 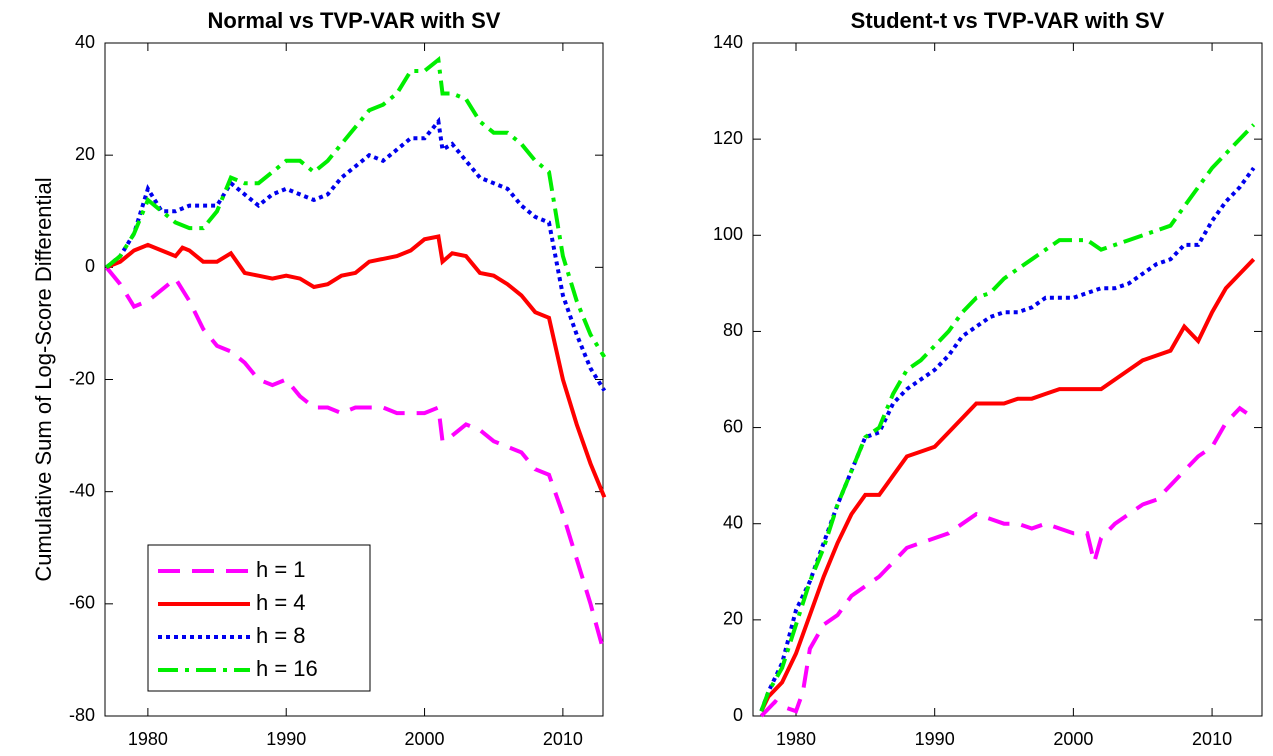 What do you see at coordinates (82, 715) in the screenshot?
I see `y-tick-label: -80` at bounding box center [82, 715].